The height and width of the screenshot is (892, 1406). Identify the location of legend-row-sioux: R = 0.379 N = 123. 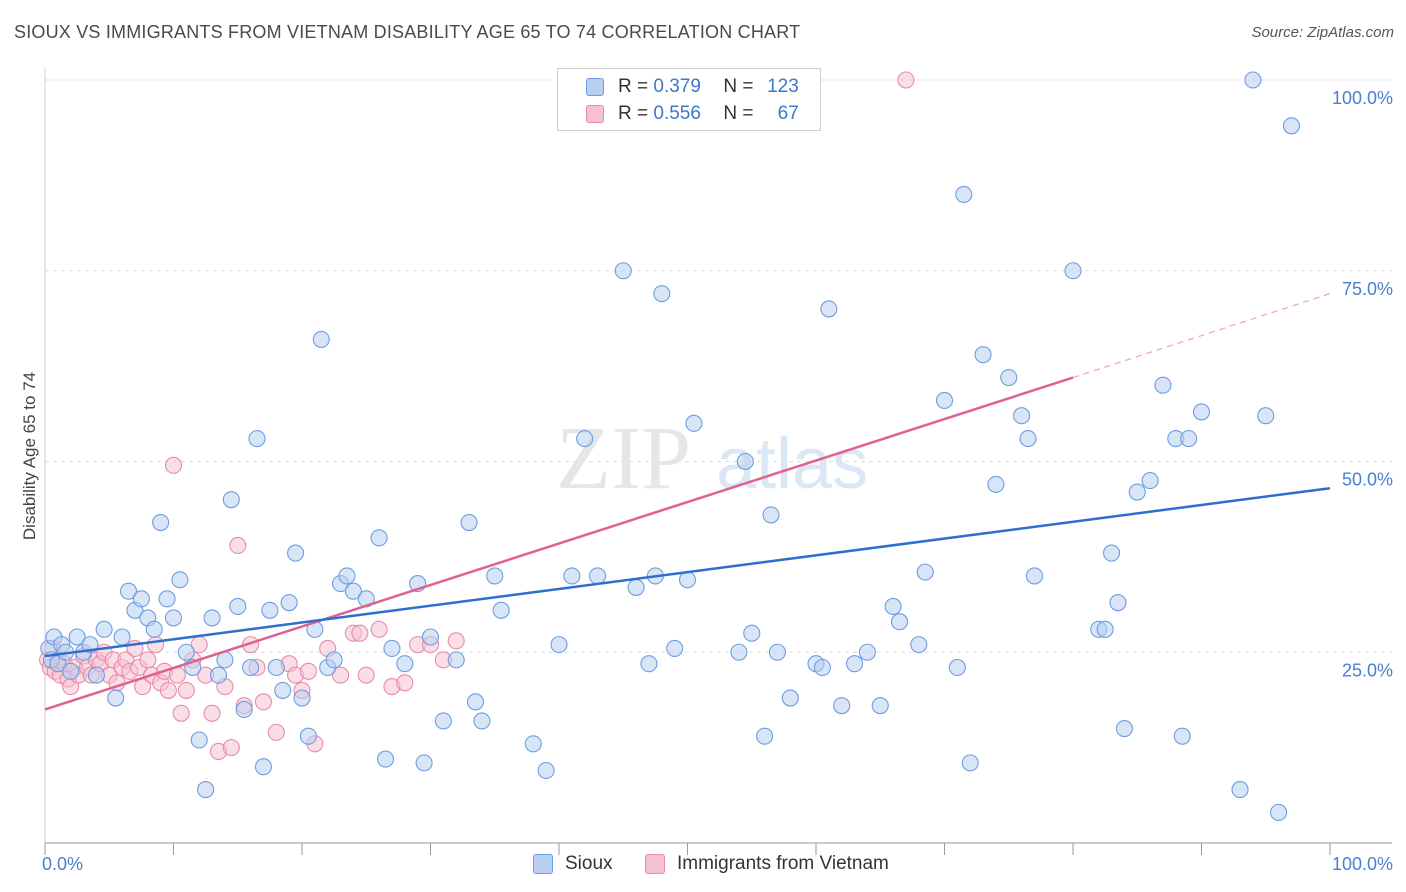
(692, 87).